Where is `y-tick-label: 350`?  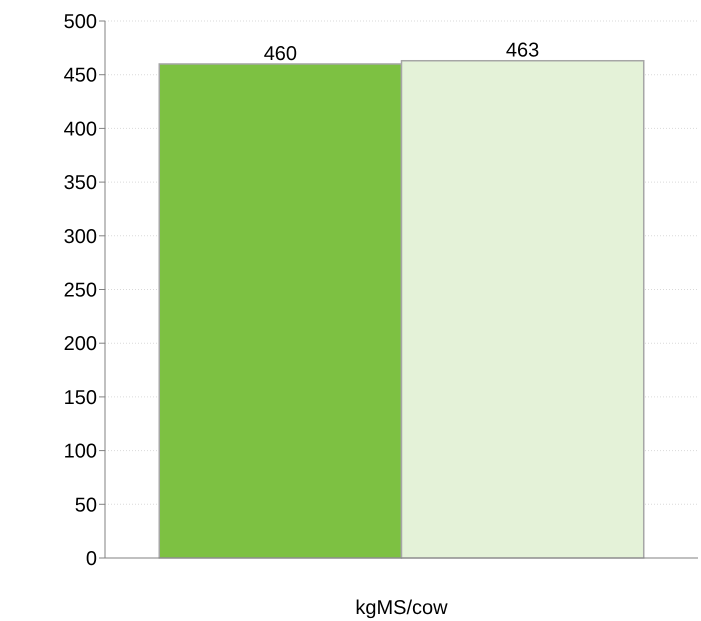
y-tick-label: 350 is located at coordinates (80, 183).